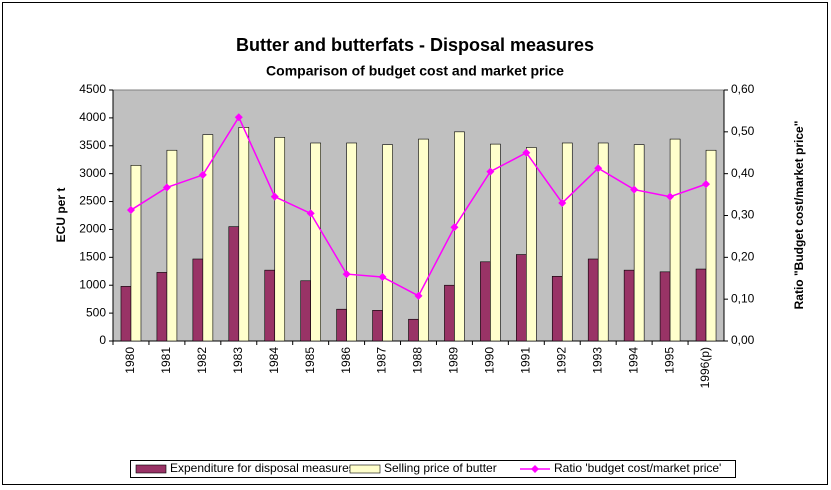  What do you see at coordinates (92, 229) in the screenshot?
I see `y-tick-label: 2000` at bounding box center [92, 229].